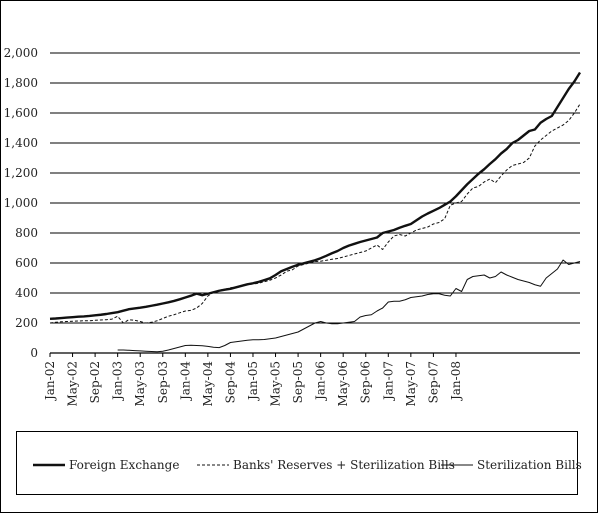 The image size is (598, 513). I want to click on legend-label: Foreign Exchange, so click(124, 465).